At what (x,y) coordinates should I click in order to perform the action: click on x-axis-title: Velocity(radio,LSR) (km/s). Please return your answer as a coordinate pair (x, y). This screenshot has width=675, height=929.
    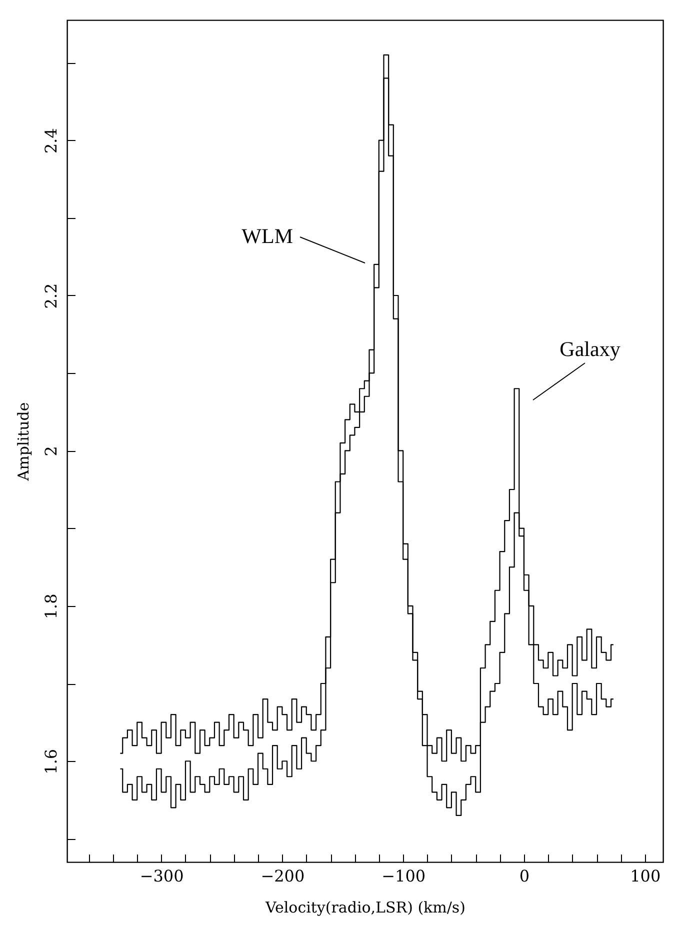
    Looking at the image, I should click on (365, 907).